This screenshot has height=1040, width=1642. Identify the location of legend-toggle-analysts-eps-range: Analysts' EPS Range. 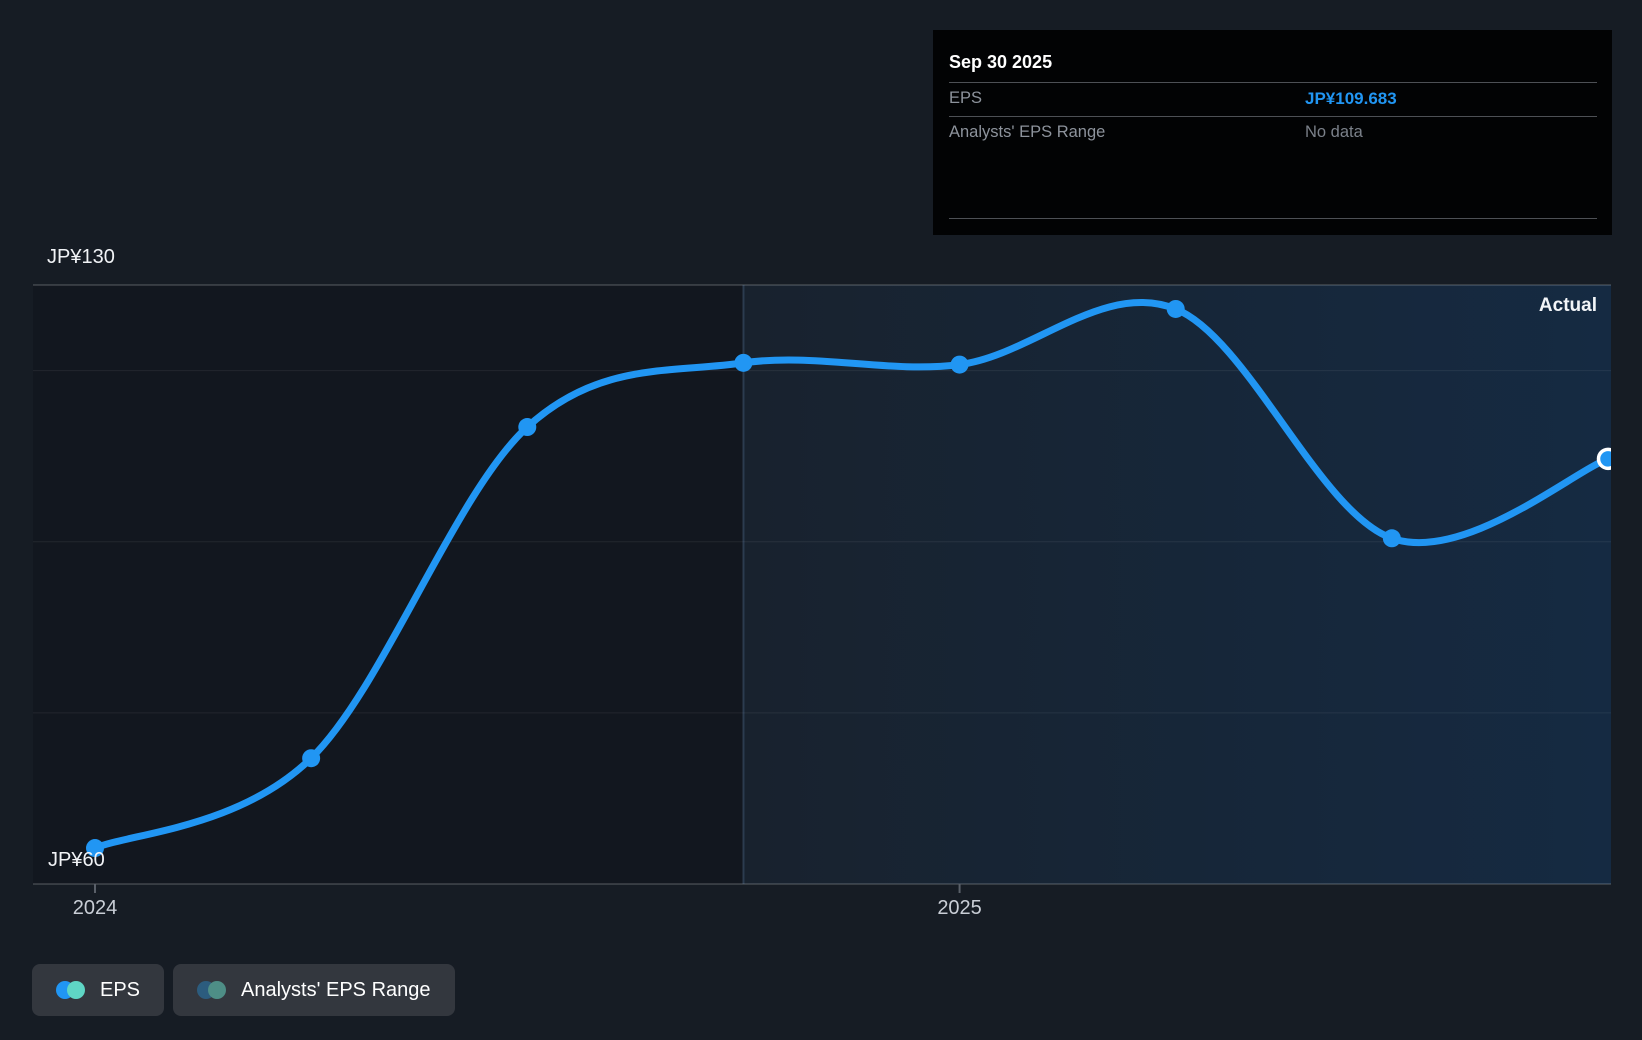
(314, 990).